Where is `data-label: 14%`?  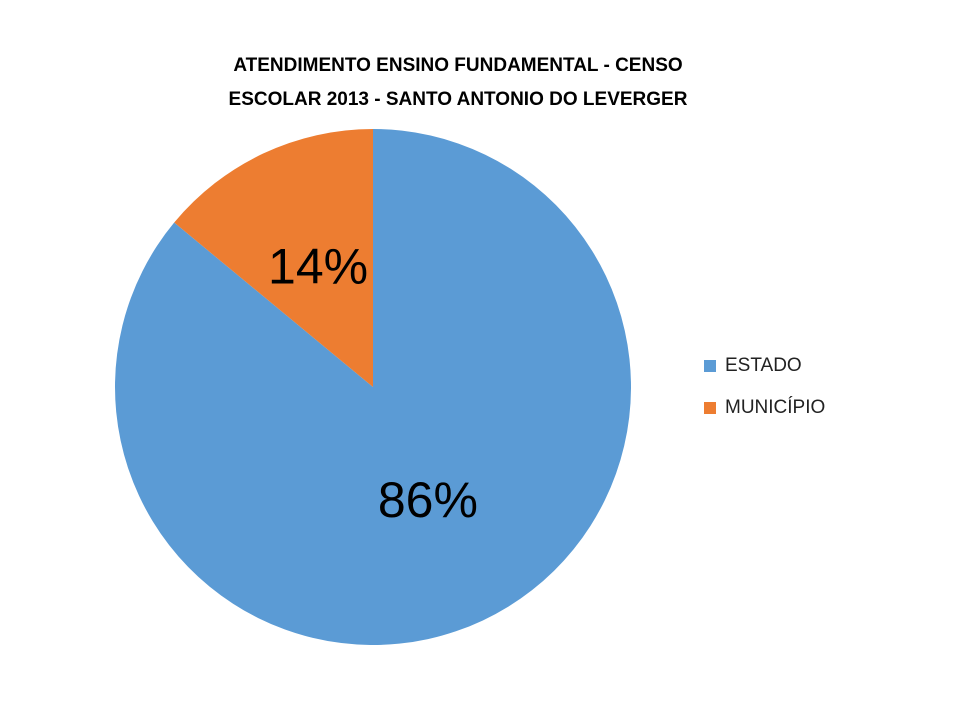
data-label: 14% is located at coordinates (318, 266).